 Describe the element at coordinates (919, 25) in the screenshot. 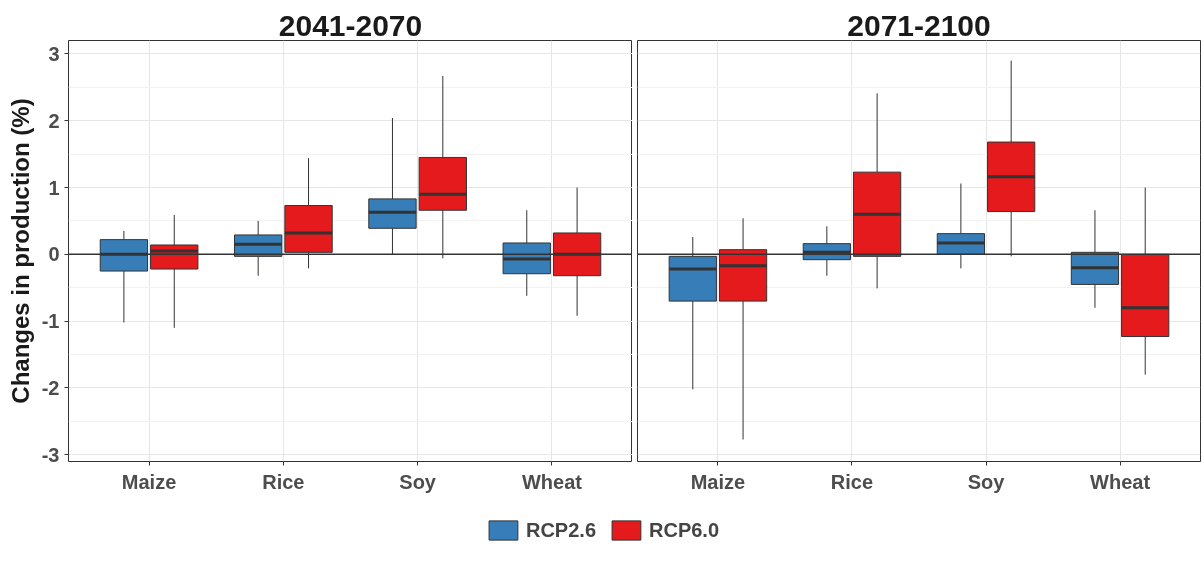

I see `chart-title: 2071-2100` at that location.